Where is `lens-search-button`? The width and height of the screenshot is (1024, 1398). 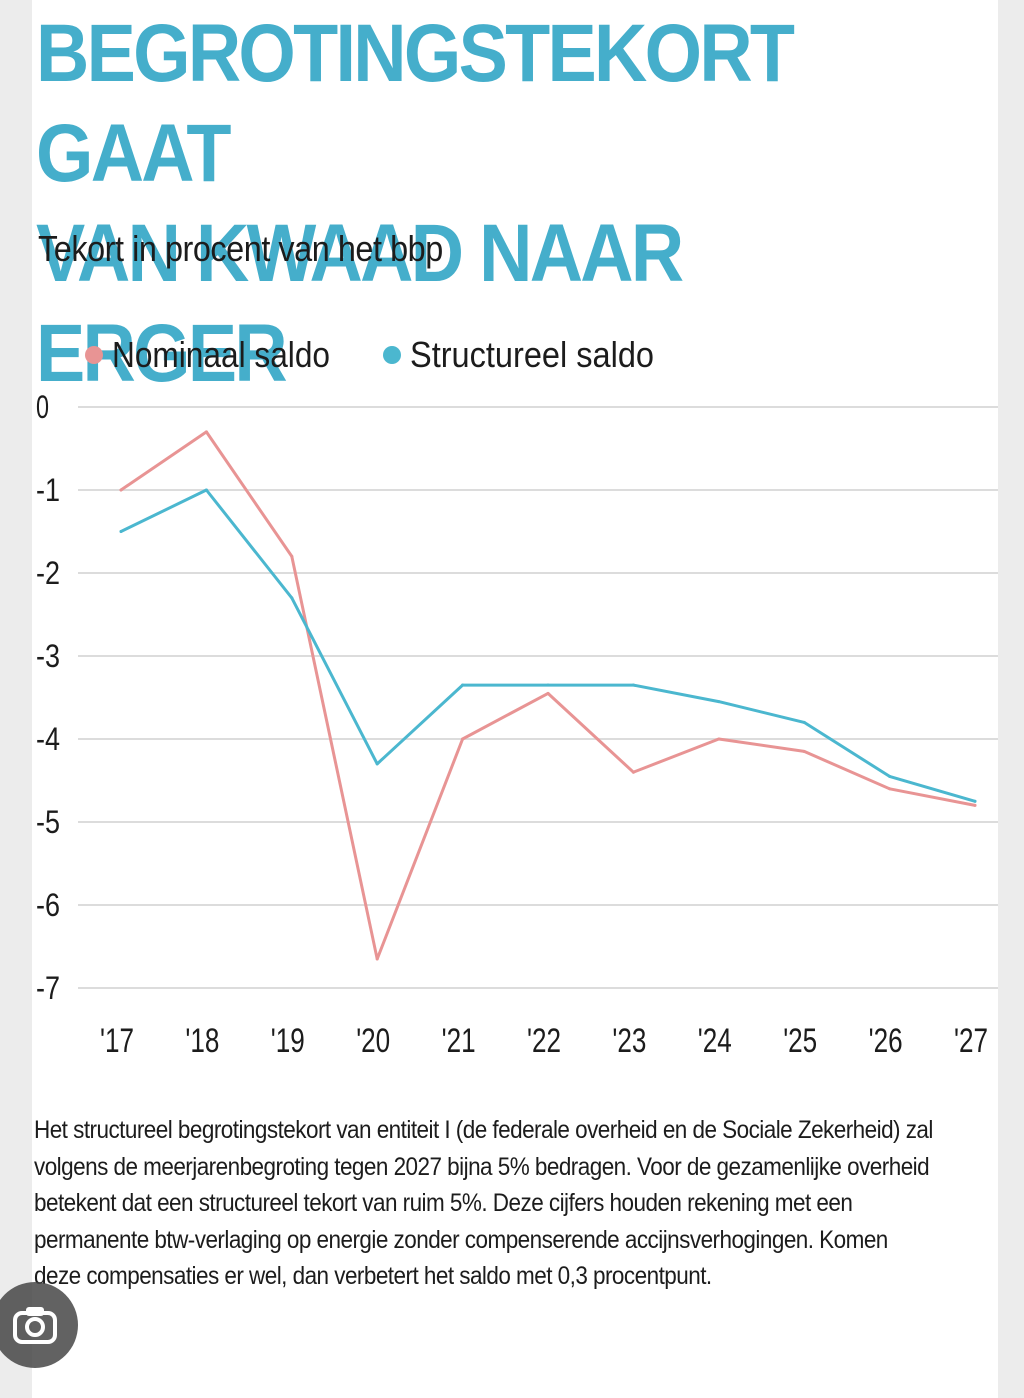 lens-search-button is located at coordinates (39, 1325).